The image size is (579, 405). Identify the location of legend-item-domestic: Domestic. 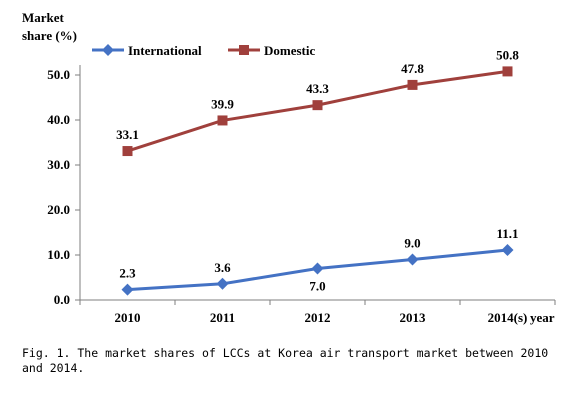
(271, 50).